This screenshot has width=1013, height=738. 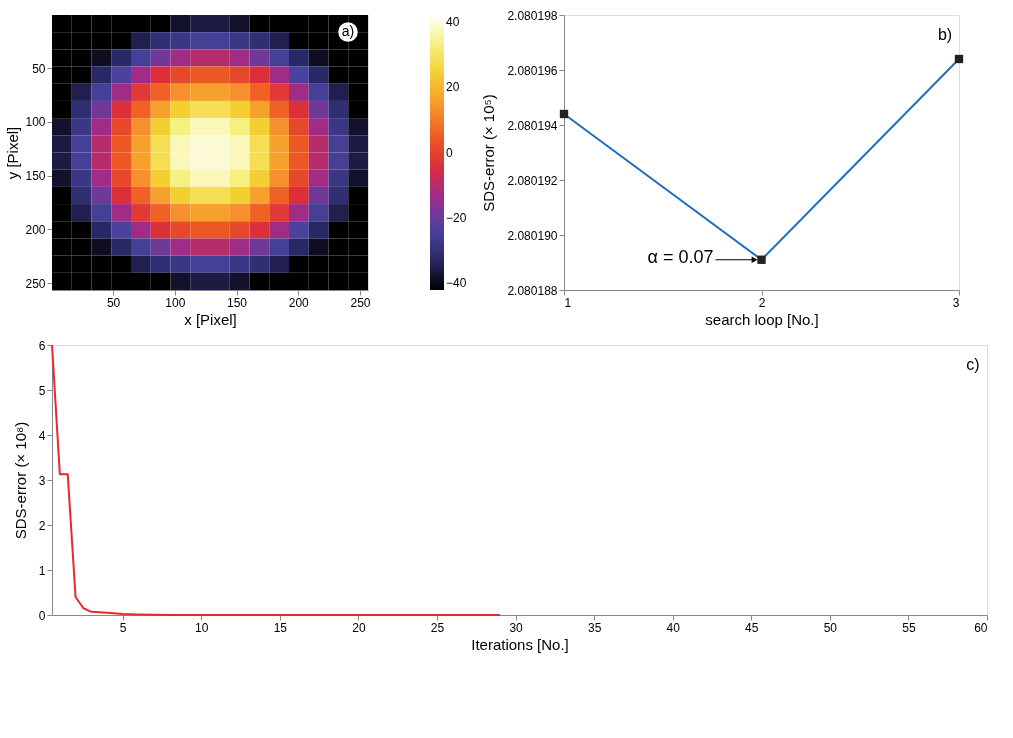 What do you see at coordinates (532, 70) in the screenshot?
I see `y-tick-label: 2.080196` at bounding box center [532, 70].